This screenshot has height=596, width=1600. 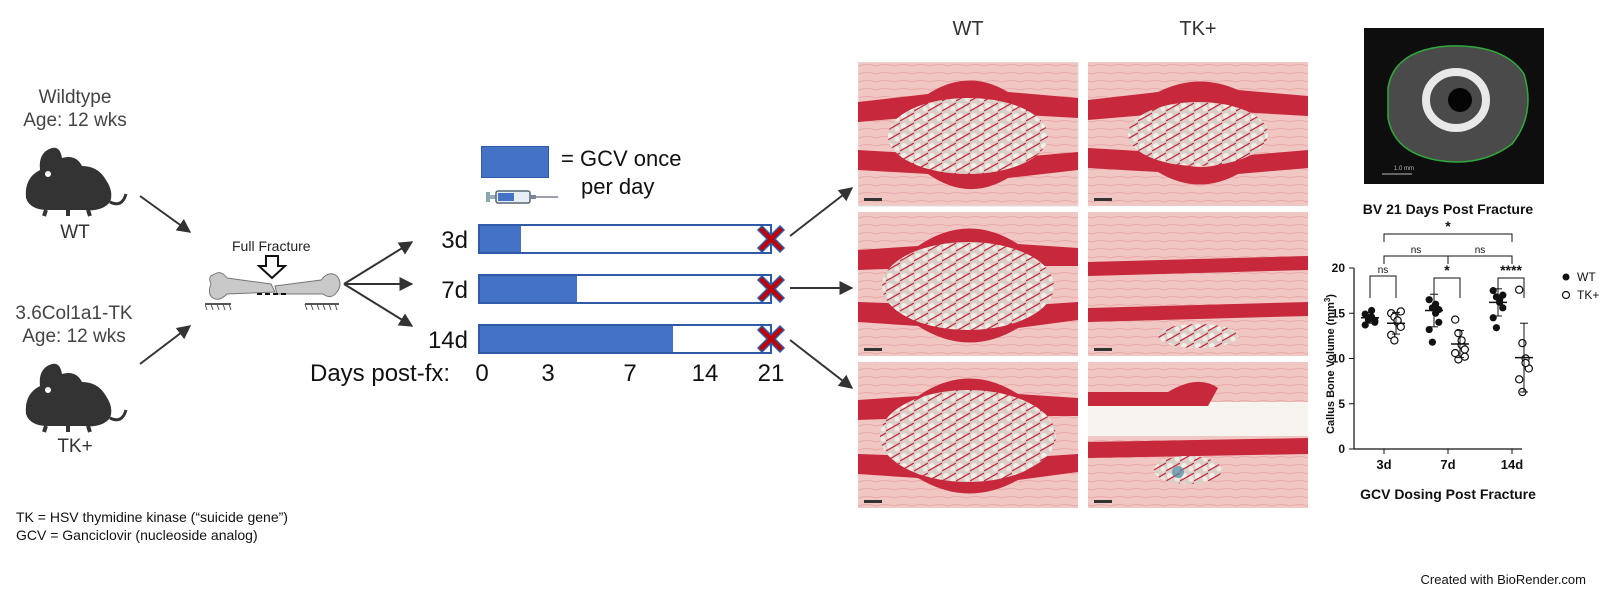 I want to click on significance-label: ****, so click(x=1511, y=270).